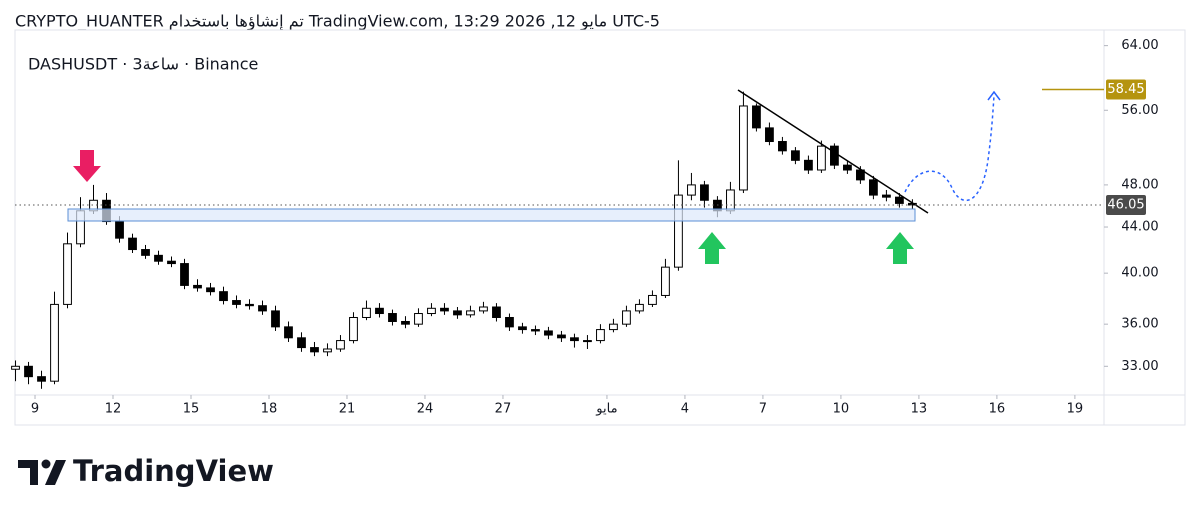 This screenshot has height=517, width=1199. What do you see at coordinates (42, 472) in the screenshot?
I see `logo` at bounding box center [42, 472].